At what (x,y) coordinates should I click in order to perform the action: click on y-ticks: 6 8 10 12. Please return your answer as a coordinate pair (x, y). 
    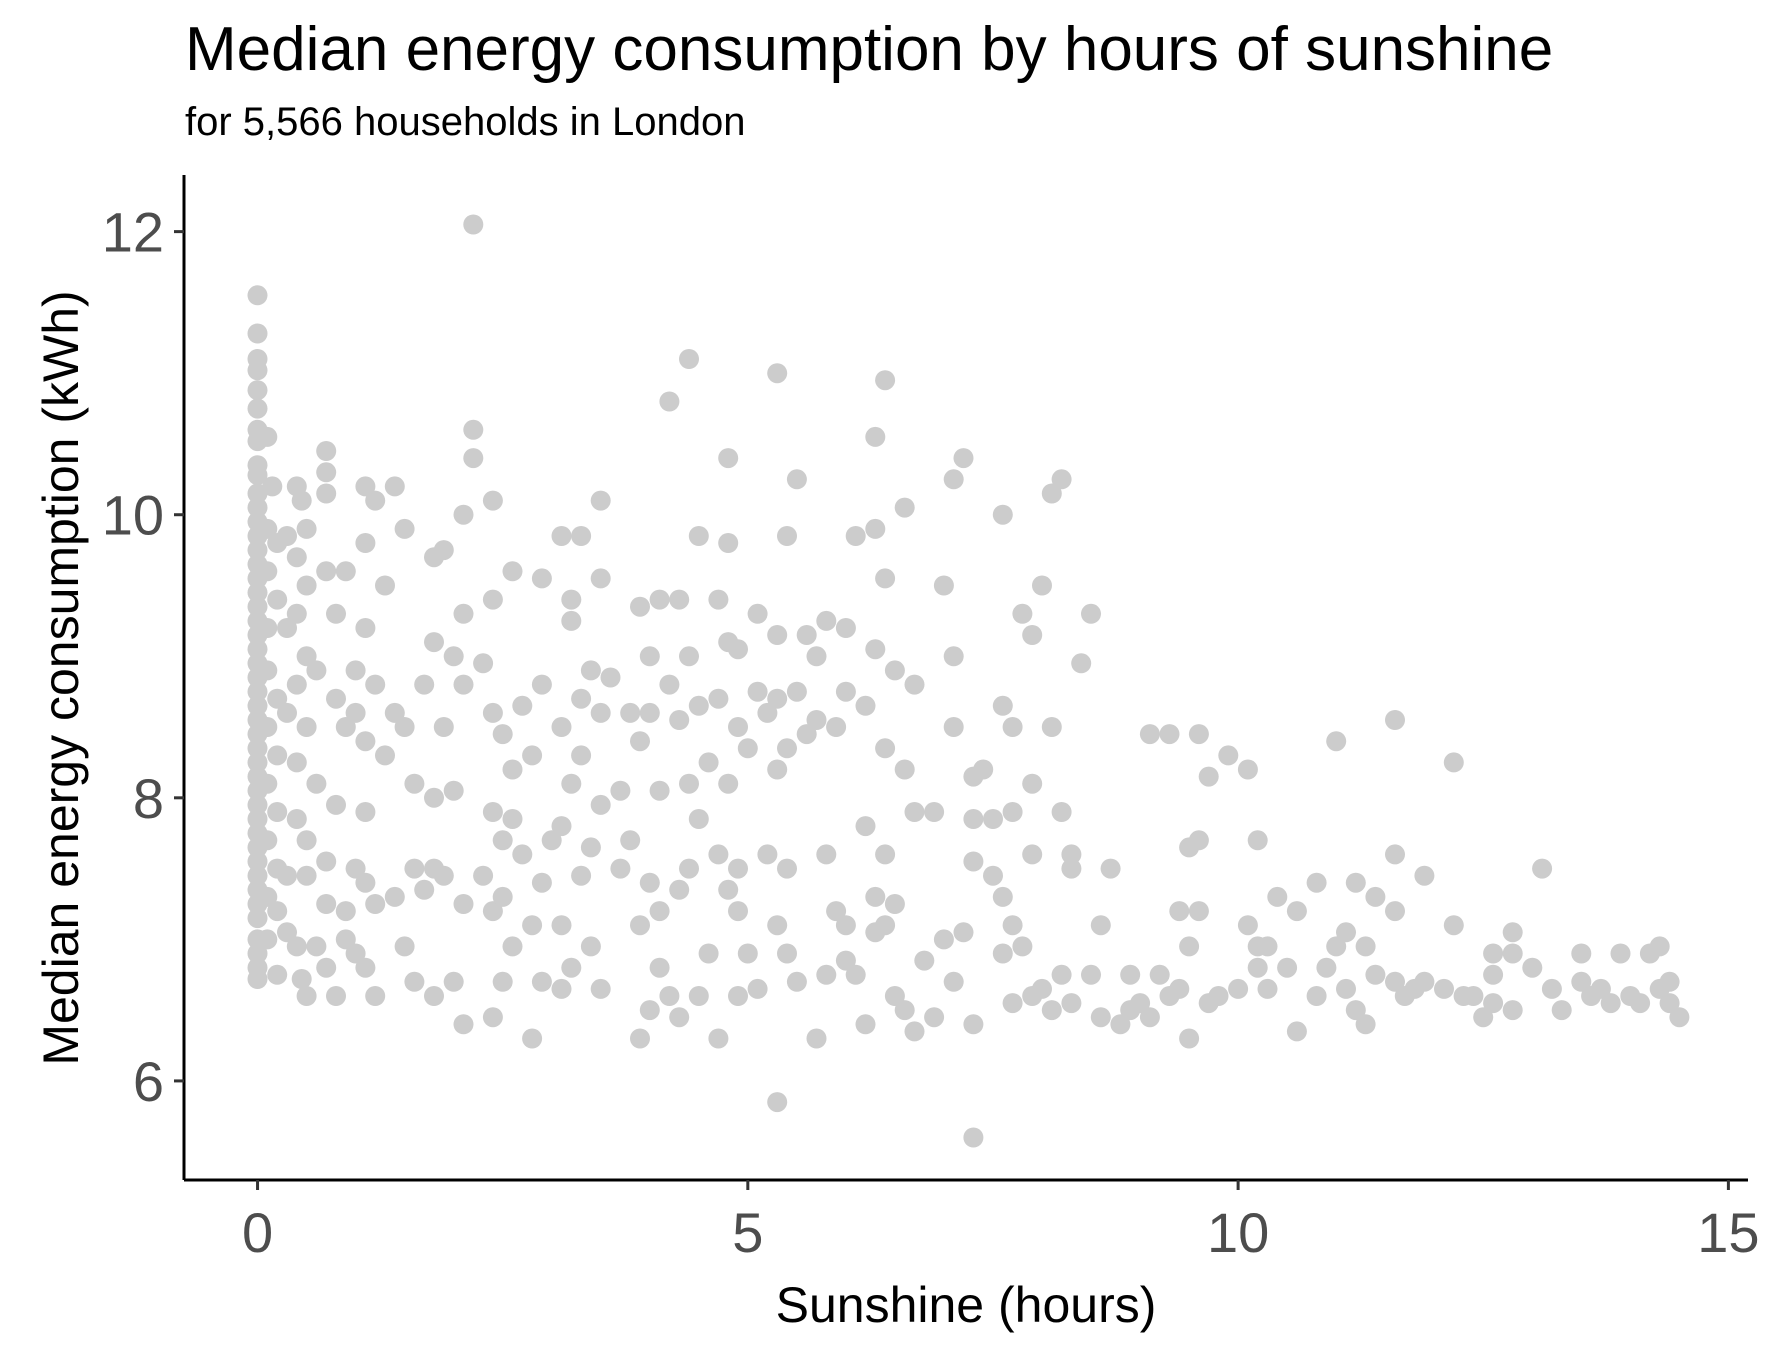
    Looking at the image, I should click on (143, 657).